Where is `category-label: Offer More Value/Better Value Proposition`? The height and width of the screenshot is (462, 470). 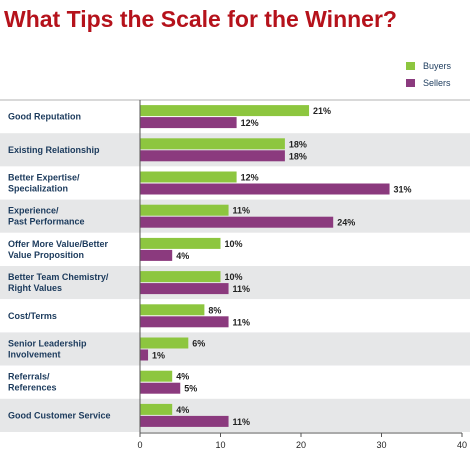 category-label: Offer More Value/Better Value Proposition is located at coordinates (58, 249).